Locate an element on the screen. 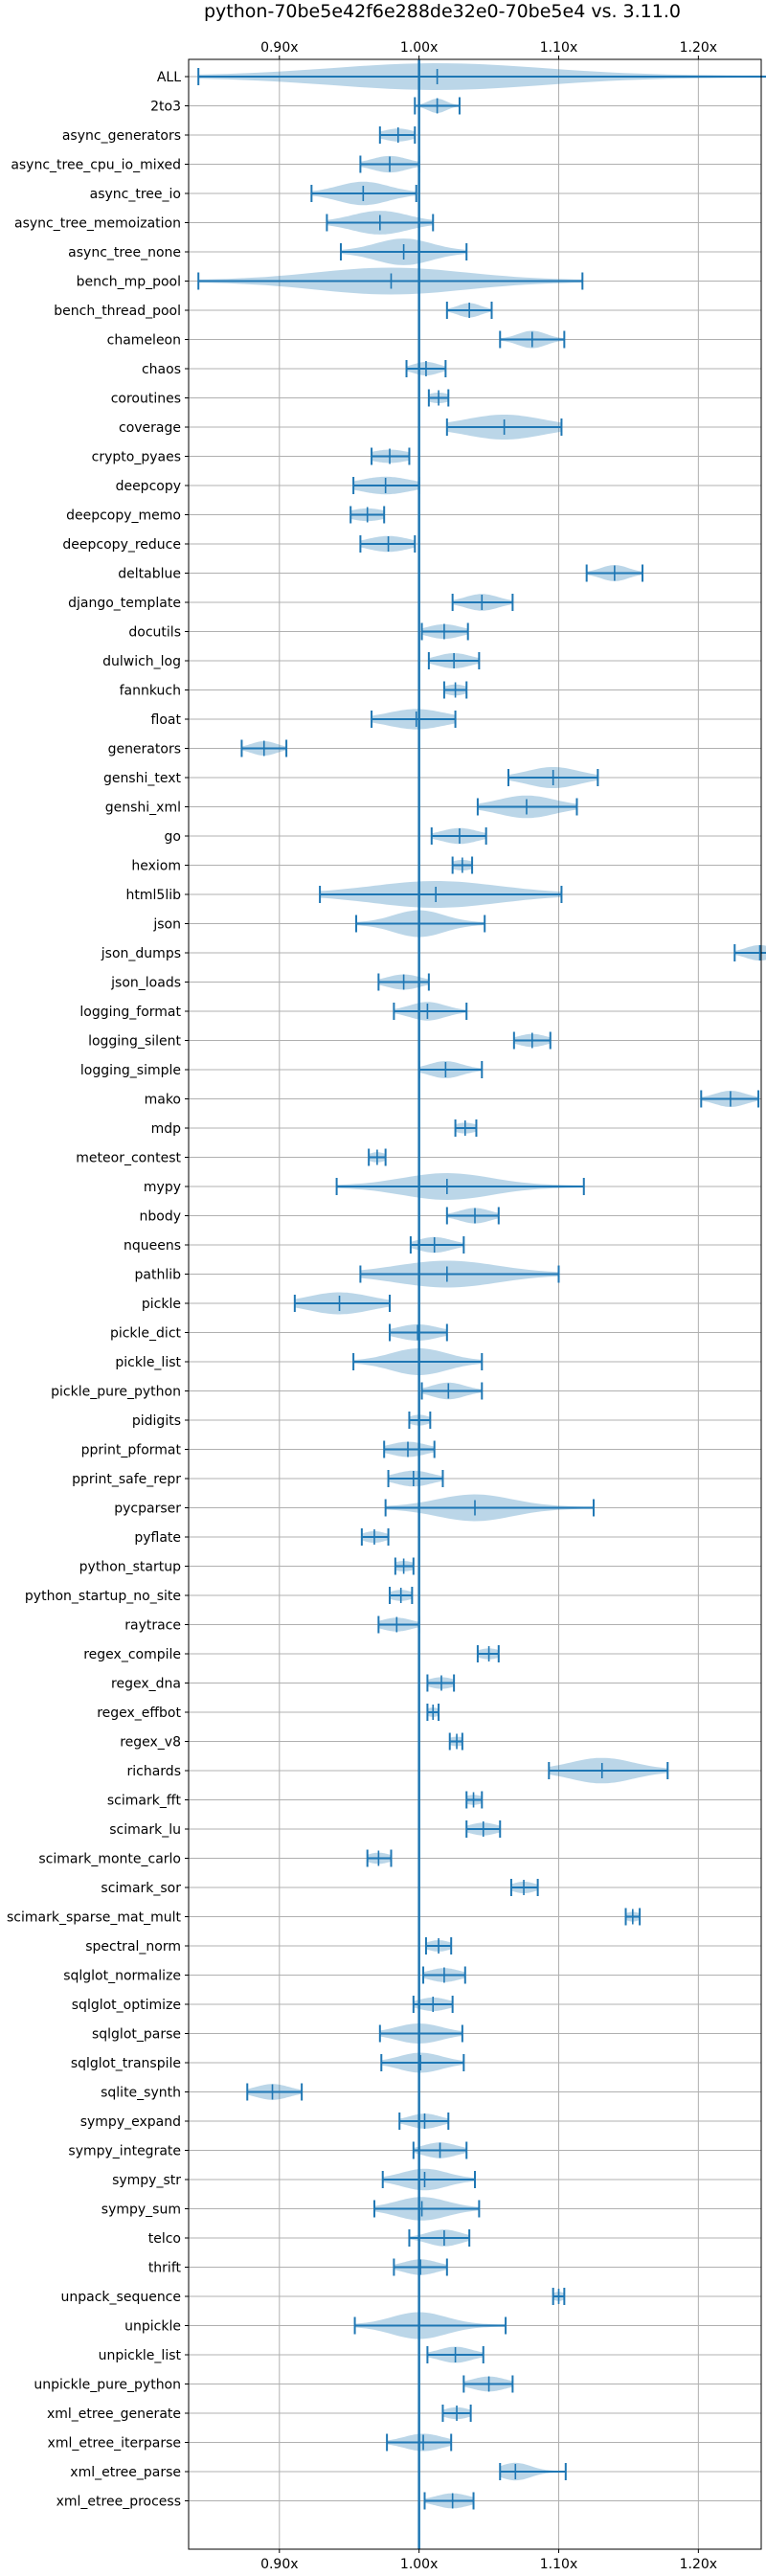 This screenshot has height=2576, width=766. benchmark-label: coroutines is located at coordinates (146, 399).